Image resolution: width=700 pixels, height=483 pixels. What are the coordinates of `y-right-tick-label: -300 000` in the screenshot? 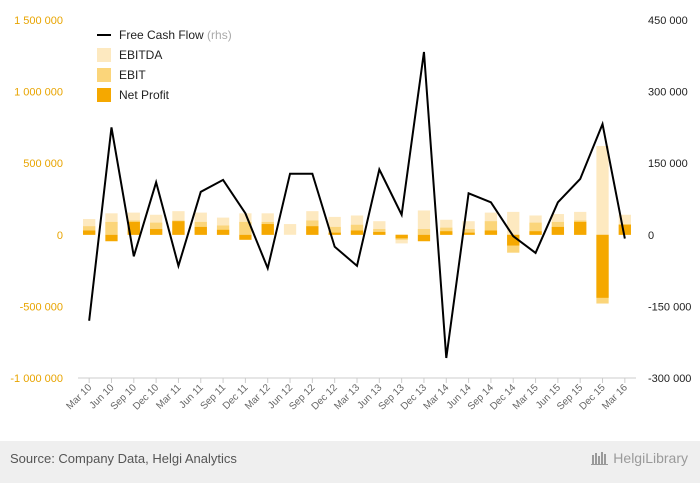 It's located at (669, 379).